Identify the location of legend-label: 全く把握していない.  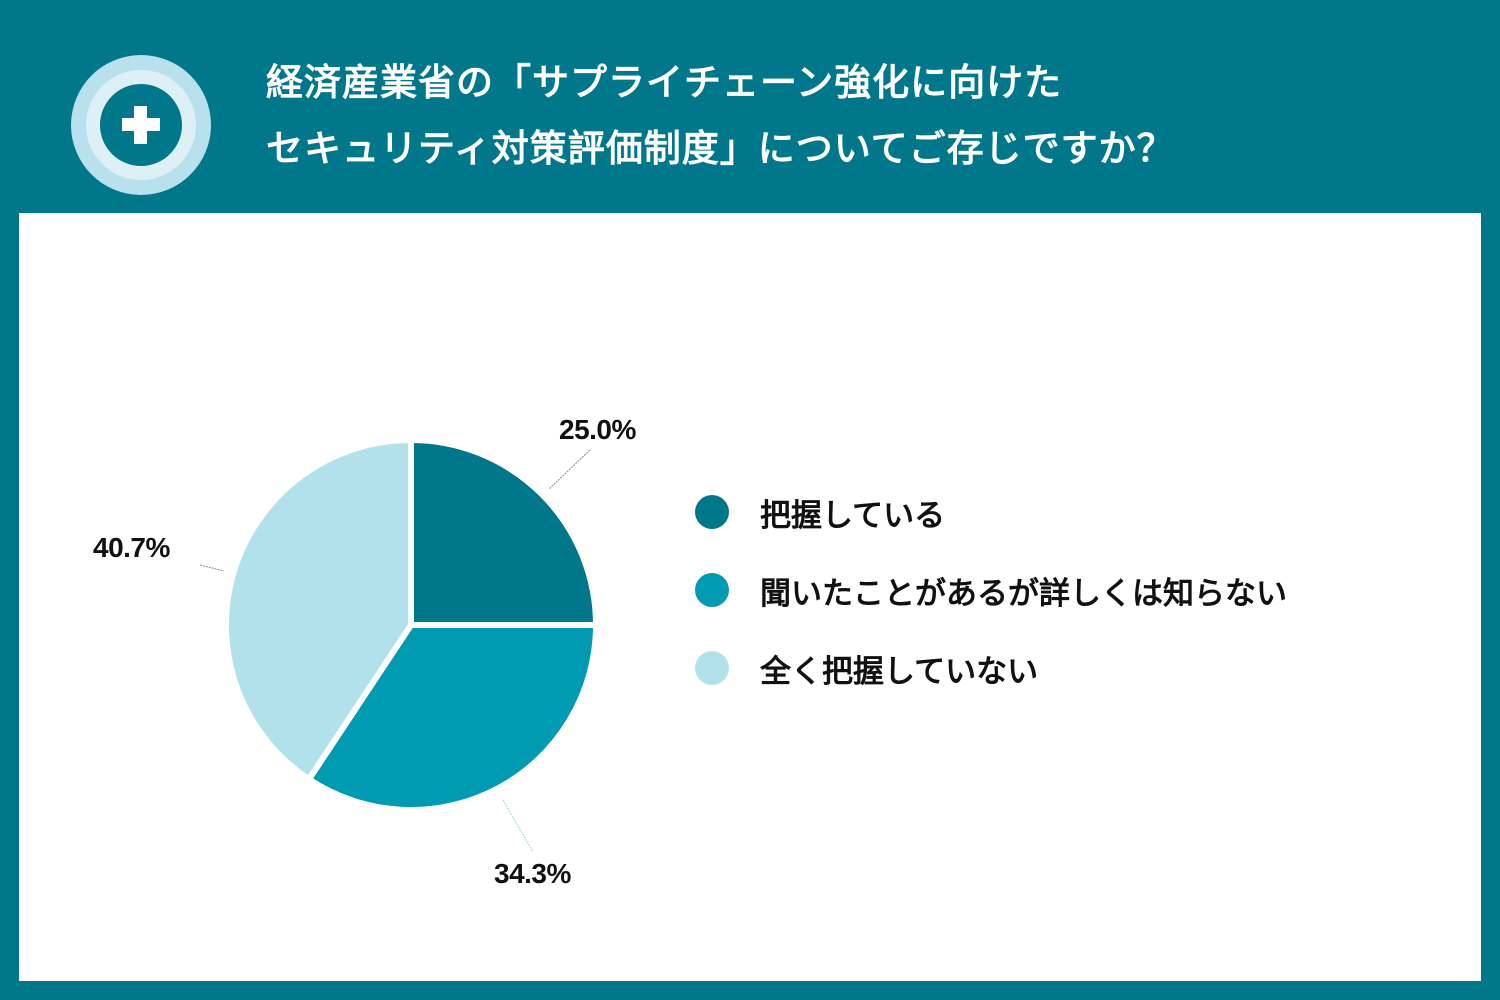
(899, 671).